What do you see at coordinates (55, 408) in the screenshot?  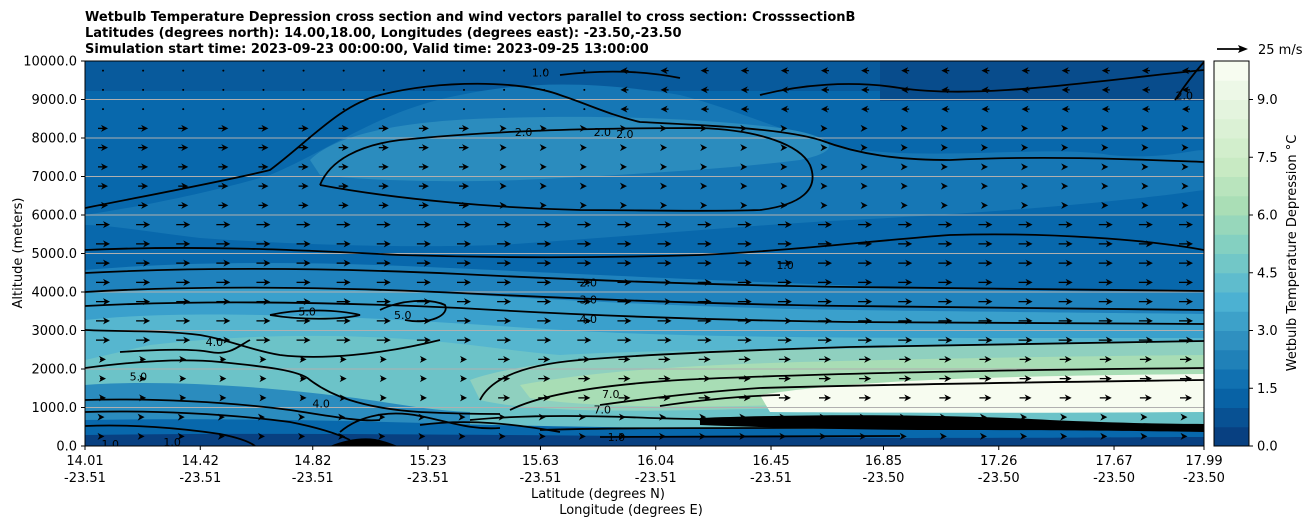 I see `y-tick-label: 1000.0` at bounding box center [55, 408].